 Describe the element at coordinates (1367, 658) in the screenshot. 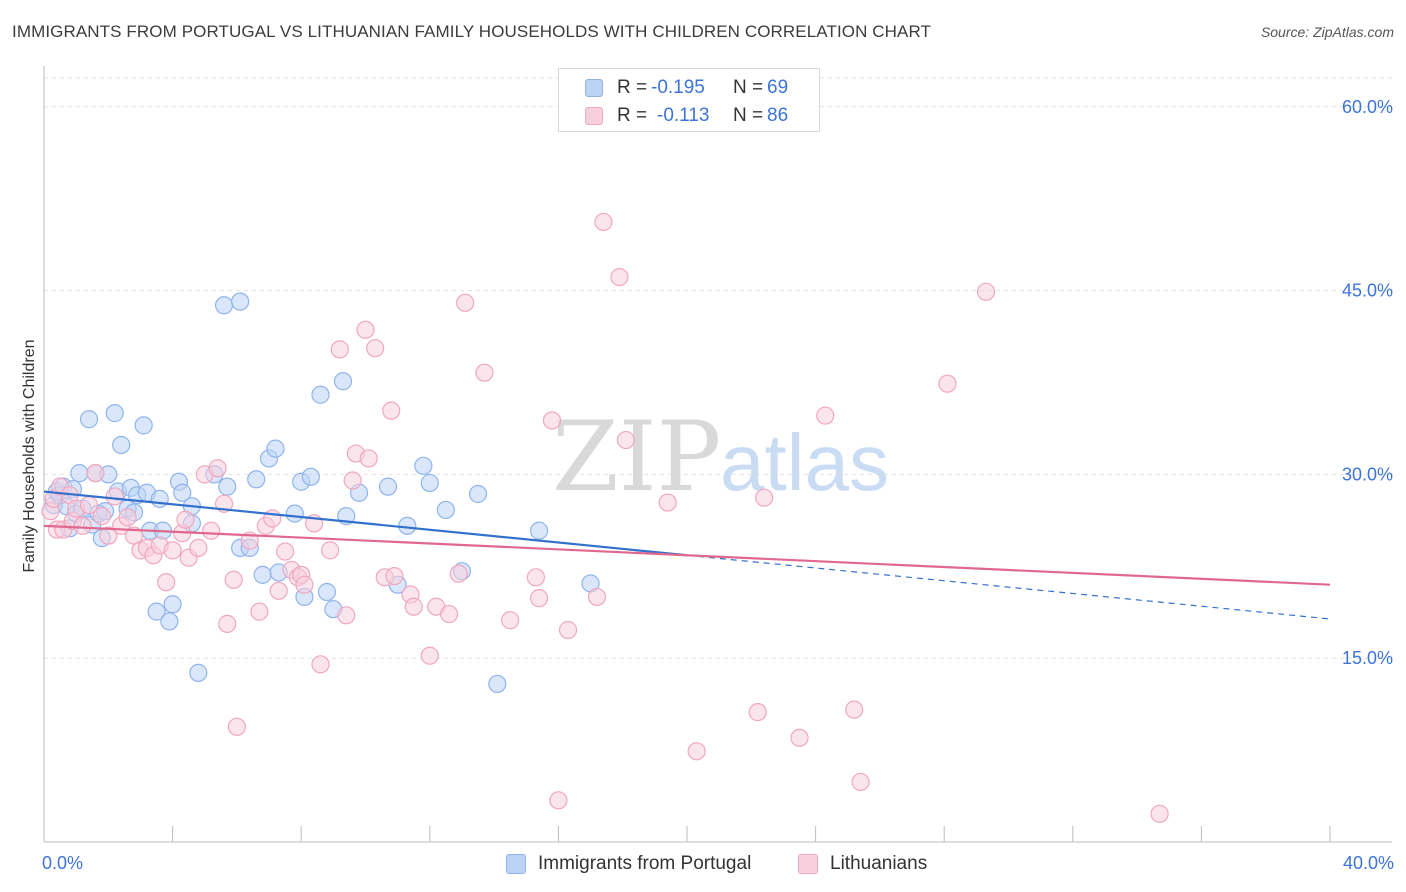

I see `y-tick-label: 15.0%` at that location.